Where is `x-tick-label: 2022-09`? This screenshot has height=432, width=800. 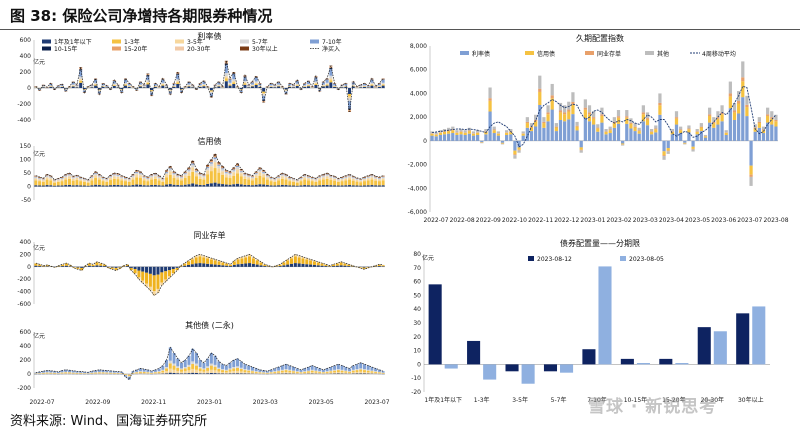 x-tick-label: 2022-09 is located at coordinates (97, 402).